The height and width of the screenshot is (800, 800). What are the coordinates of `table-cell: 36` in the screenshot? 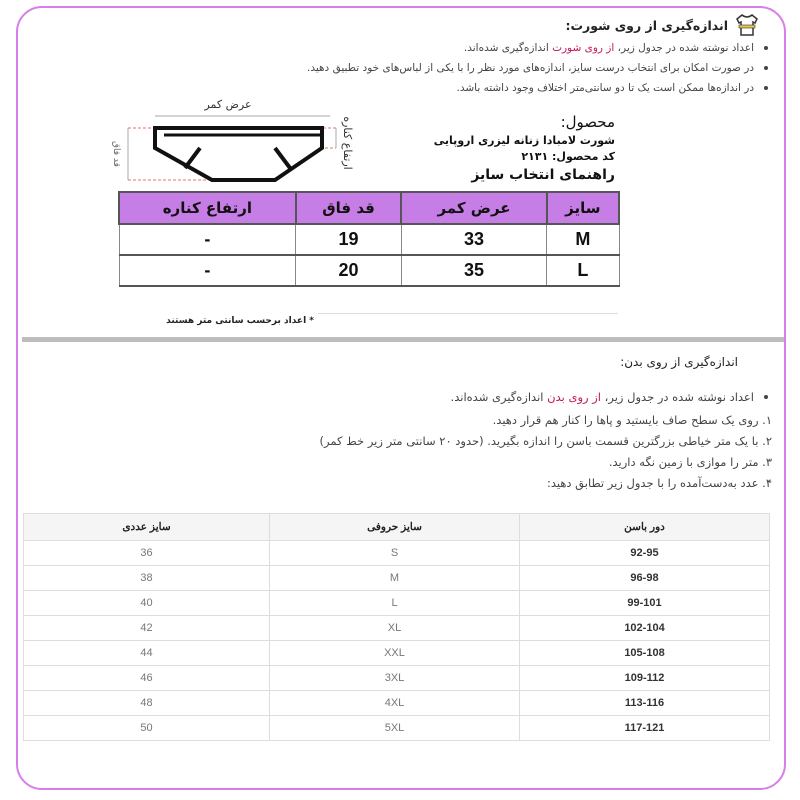 It's located at (146, 553).